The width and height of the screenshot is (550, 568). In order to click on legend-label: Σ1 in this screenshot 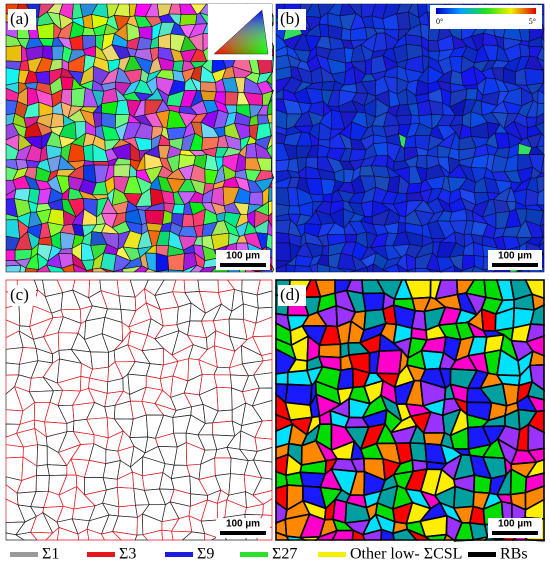, I will do `click(50, 554)`.